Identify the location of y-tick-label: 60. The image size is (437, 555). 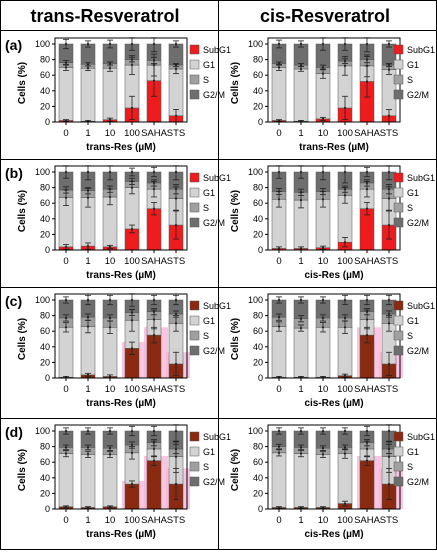
(258, 75).